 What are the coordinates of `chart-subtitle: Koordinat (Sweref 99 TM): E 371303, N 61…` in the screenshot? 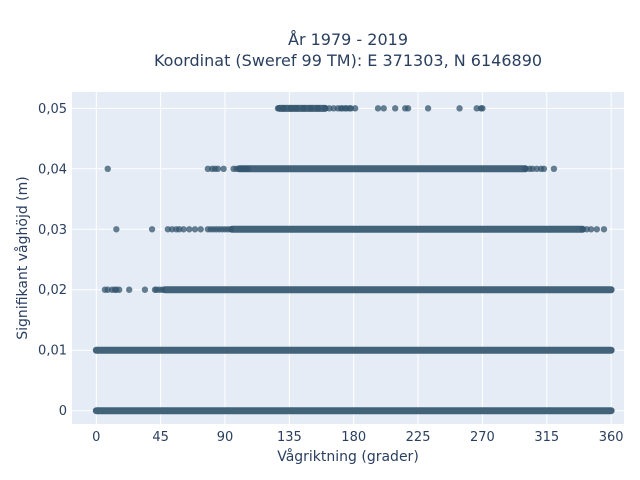 It's located at (348, 60).